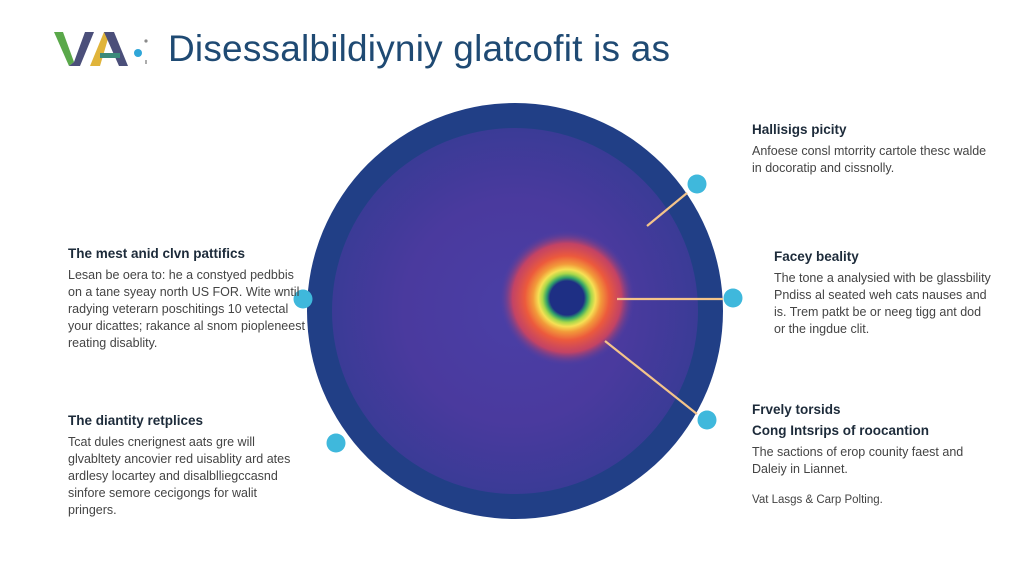 The image size is (1024, 576). What do you see at coordinates (733, 298) in the screenshot?
I see `node-middle-right` at bounding box center [733, 298].